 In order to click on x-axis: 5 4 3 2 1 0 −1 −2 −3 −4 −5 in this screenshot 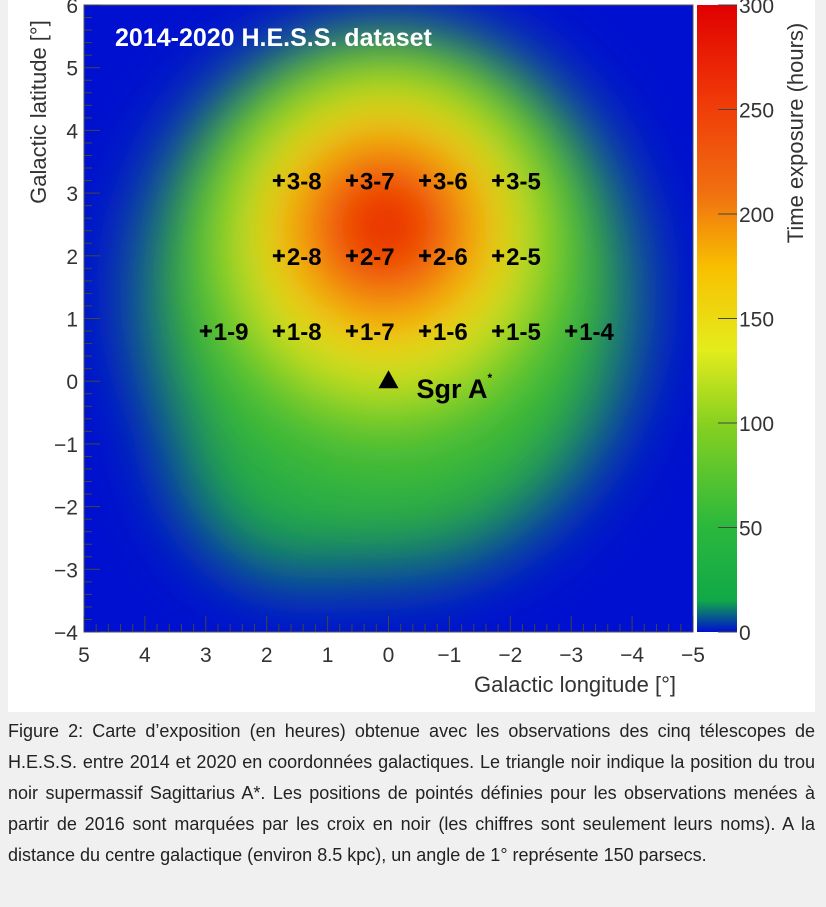, I will do `click(391, 641)`.